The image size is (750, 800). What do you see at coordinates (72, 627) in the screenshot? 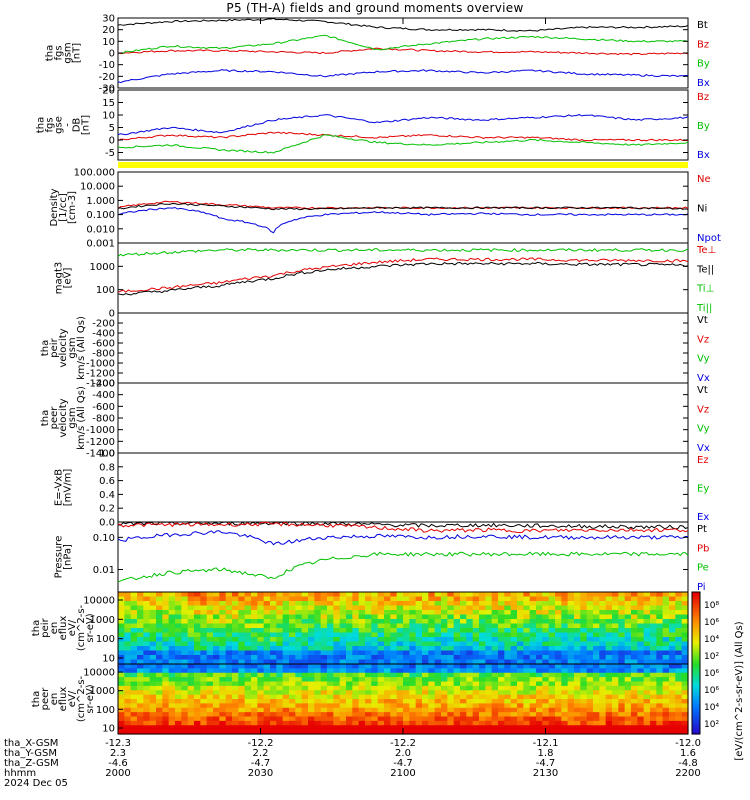
I see `y-axis-label-line: eV/` at bounding box center [72, 627].